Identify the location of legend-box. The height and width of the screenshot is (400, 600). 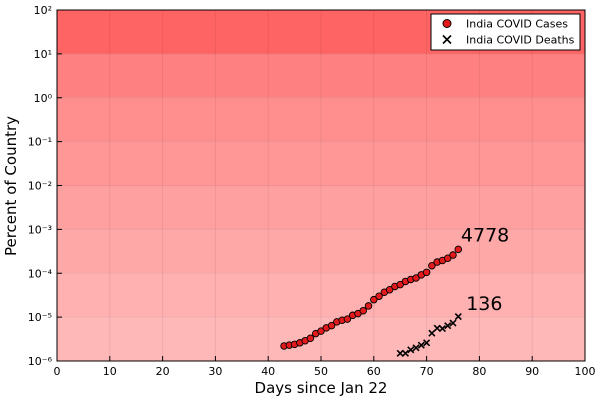
(505, 32).